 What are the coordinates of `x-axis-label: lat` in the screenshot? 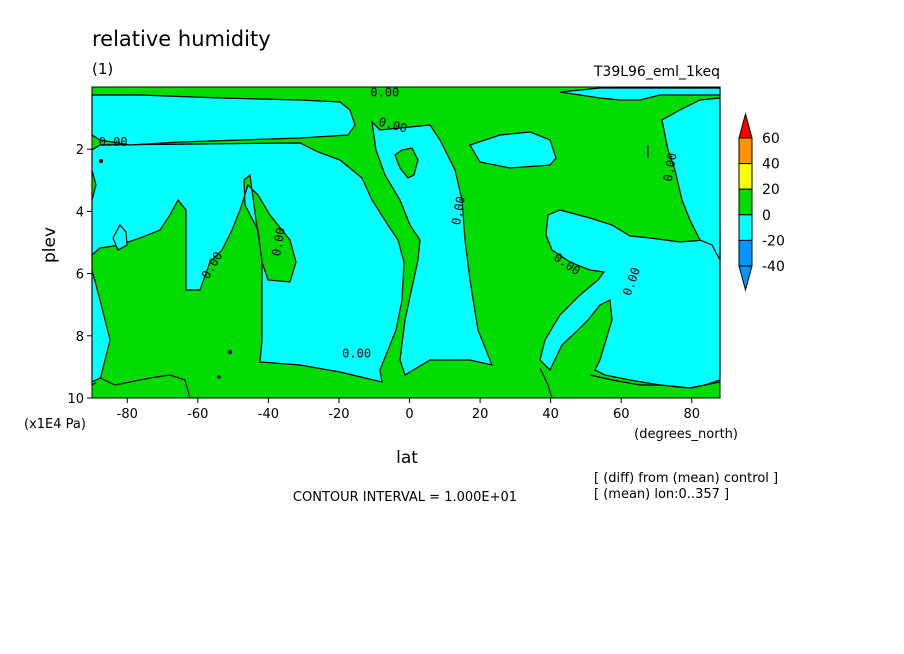 It's located at (407, 458).